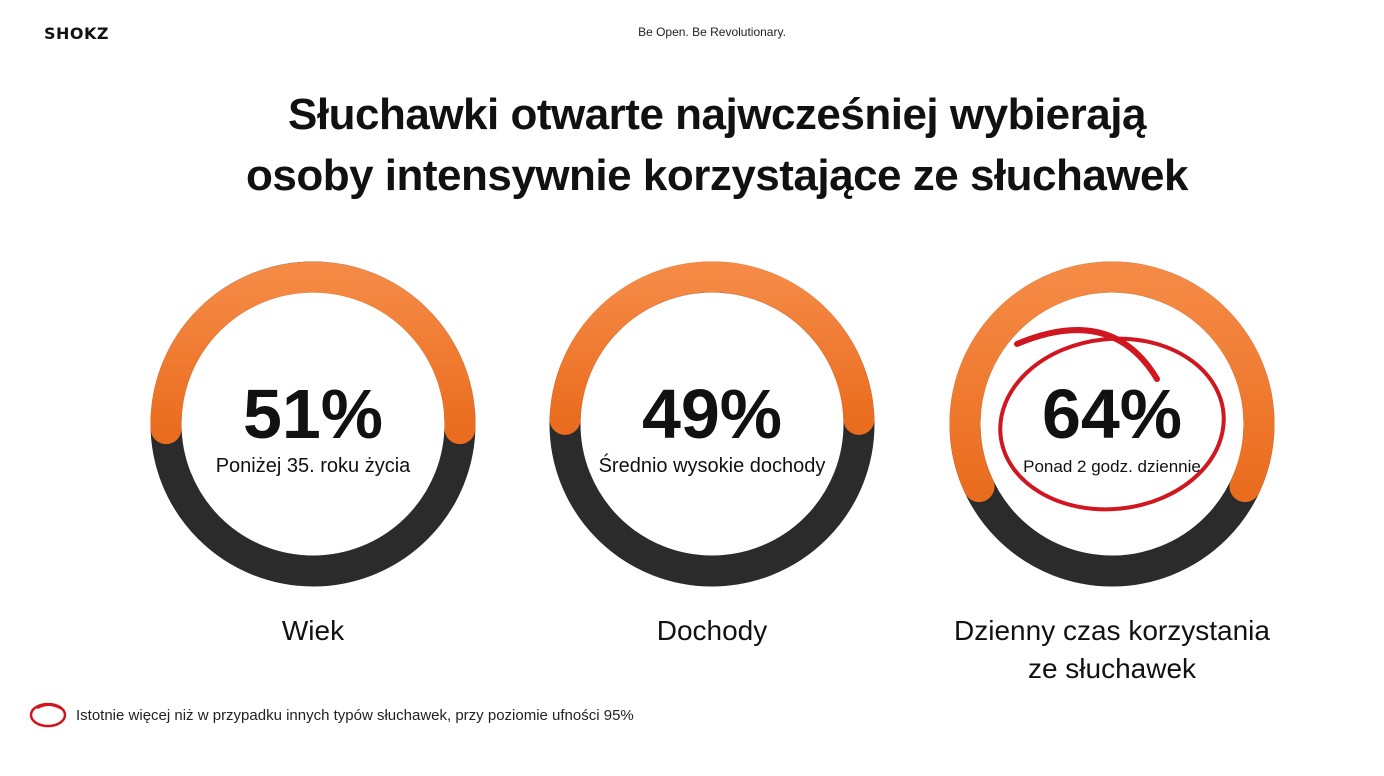 This screenshot has width=1384, height=776. Describe the element at coordinates (712, 630) in the screenshot. I see `category-label-2-1: Dochody` at that location.